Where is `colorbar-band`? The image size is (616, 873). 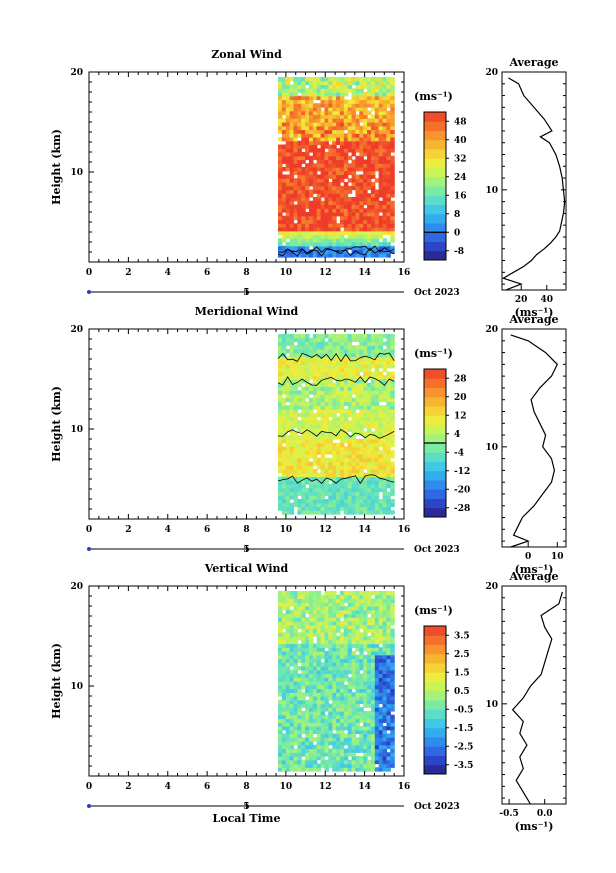 colorbar-band is located at coordinates (435, 411).